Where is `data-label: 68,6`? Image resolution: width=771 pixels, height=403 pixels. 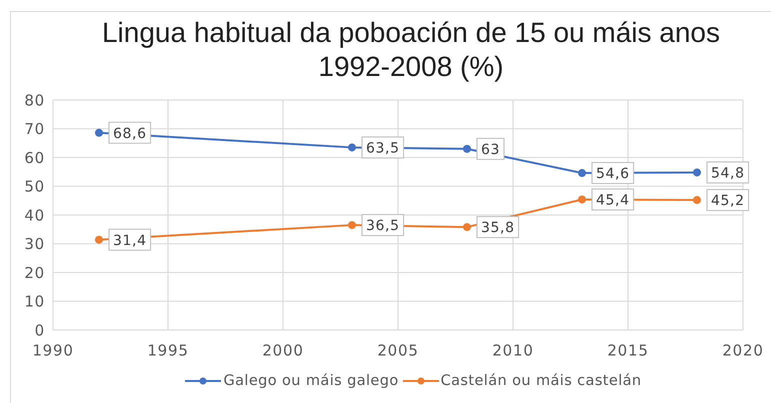 data-label: 68,6 is located at coordinates (130, 134).